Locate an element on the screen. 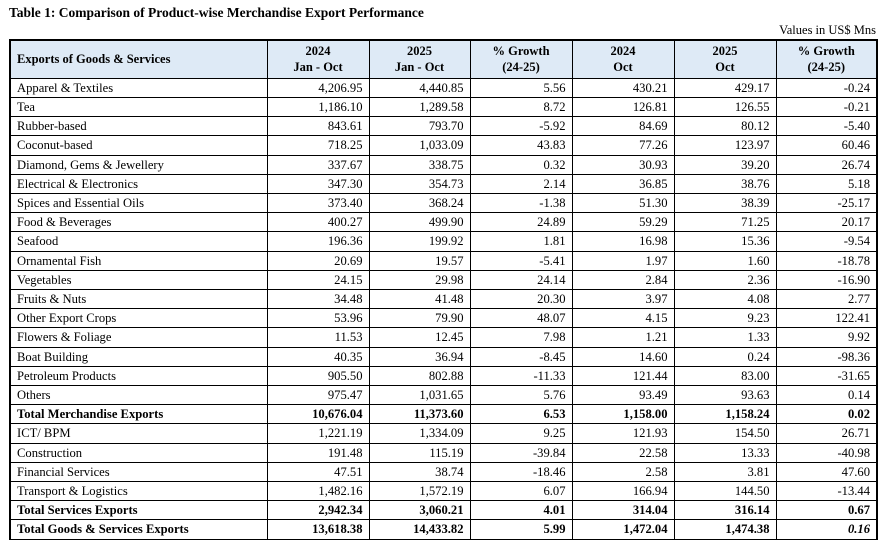 The image size is (885, 540). cell-value: 2.14 is located at coordinates (521, 184).